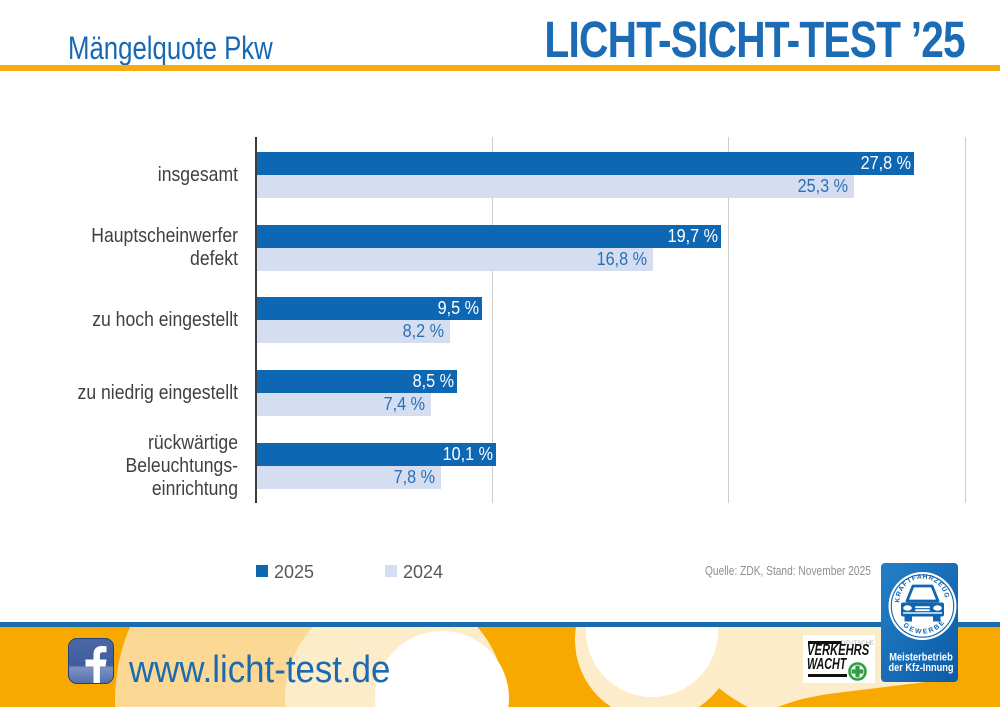 The width and height of the screenshot is (1000, 707). Describe the element at coordinates (921, 658) in the screenshot. I see `svg-text: Meisterbetrieb` at that location.